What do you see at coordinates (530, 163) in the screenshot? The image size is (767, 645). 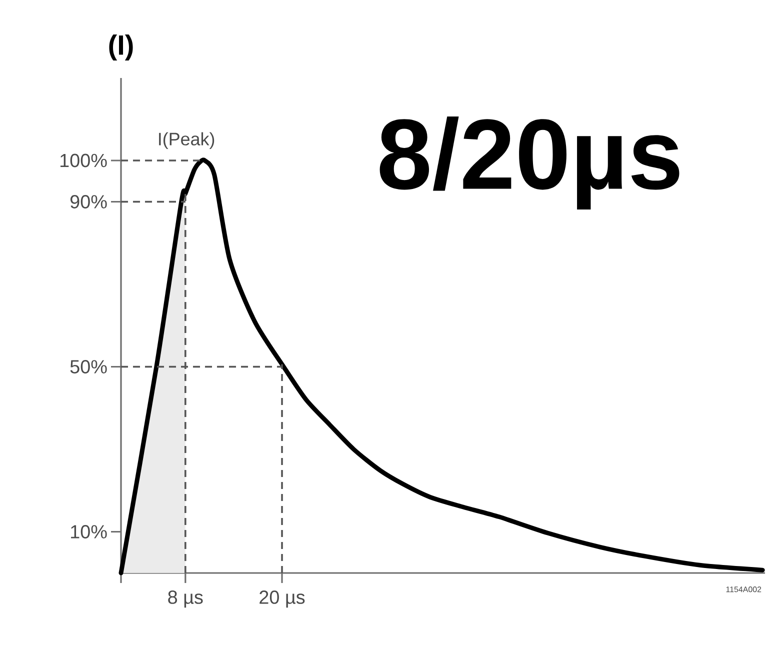 I see `chart-title: 8/20µs` at bounding box center [530, 163].